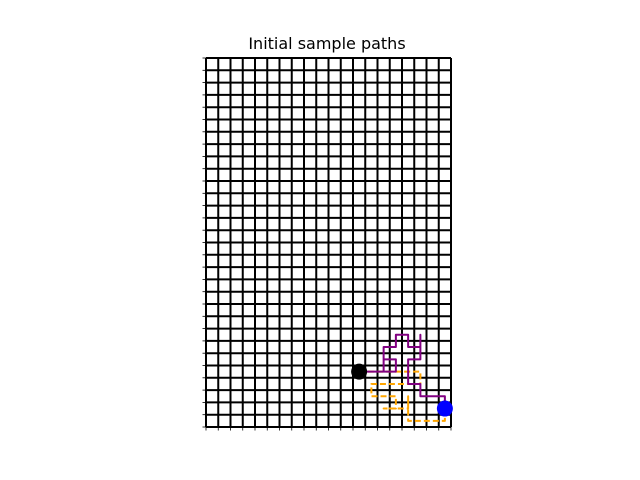 This screenshot has height=480, width=640. Describe the element at coordinates (326, 43) in the screenshot. I see `chart-title: Initial sample paths` at that location.